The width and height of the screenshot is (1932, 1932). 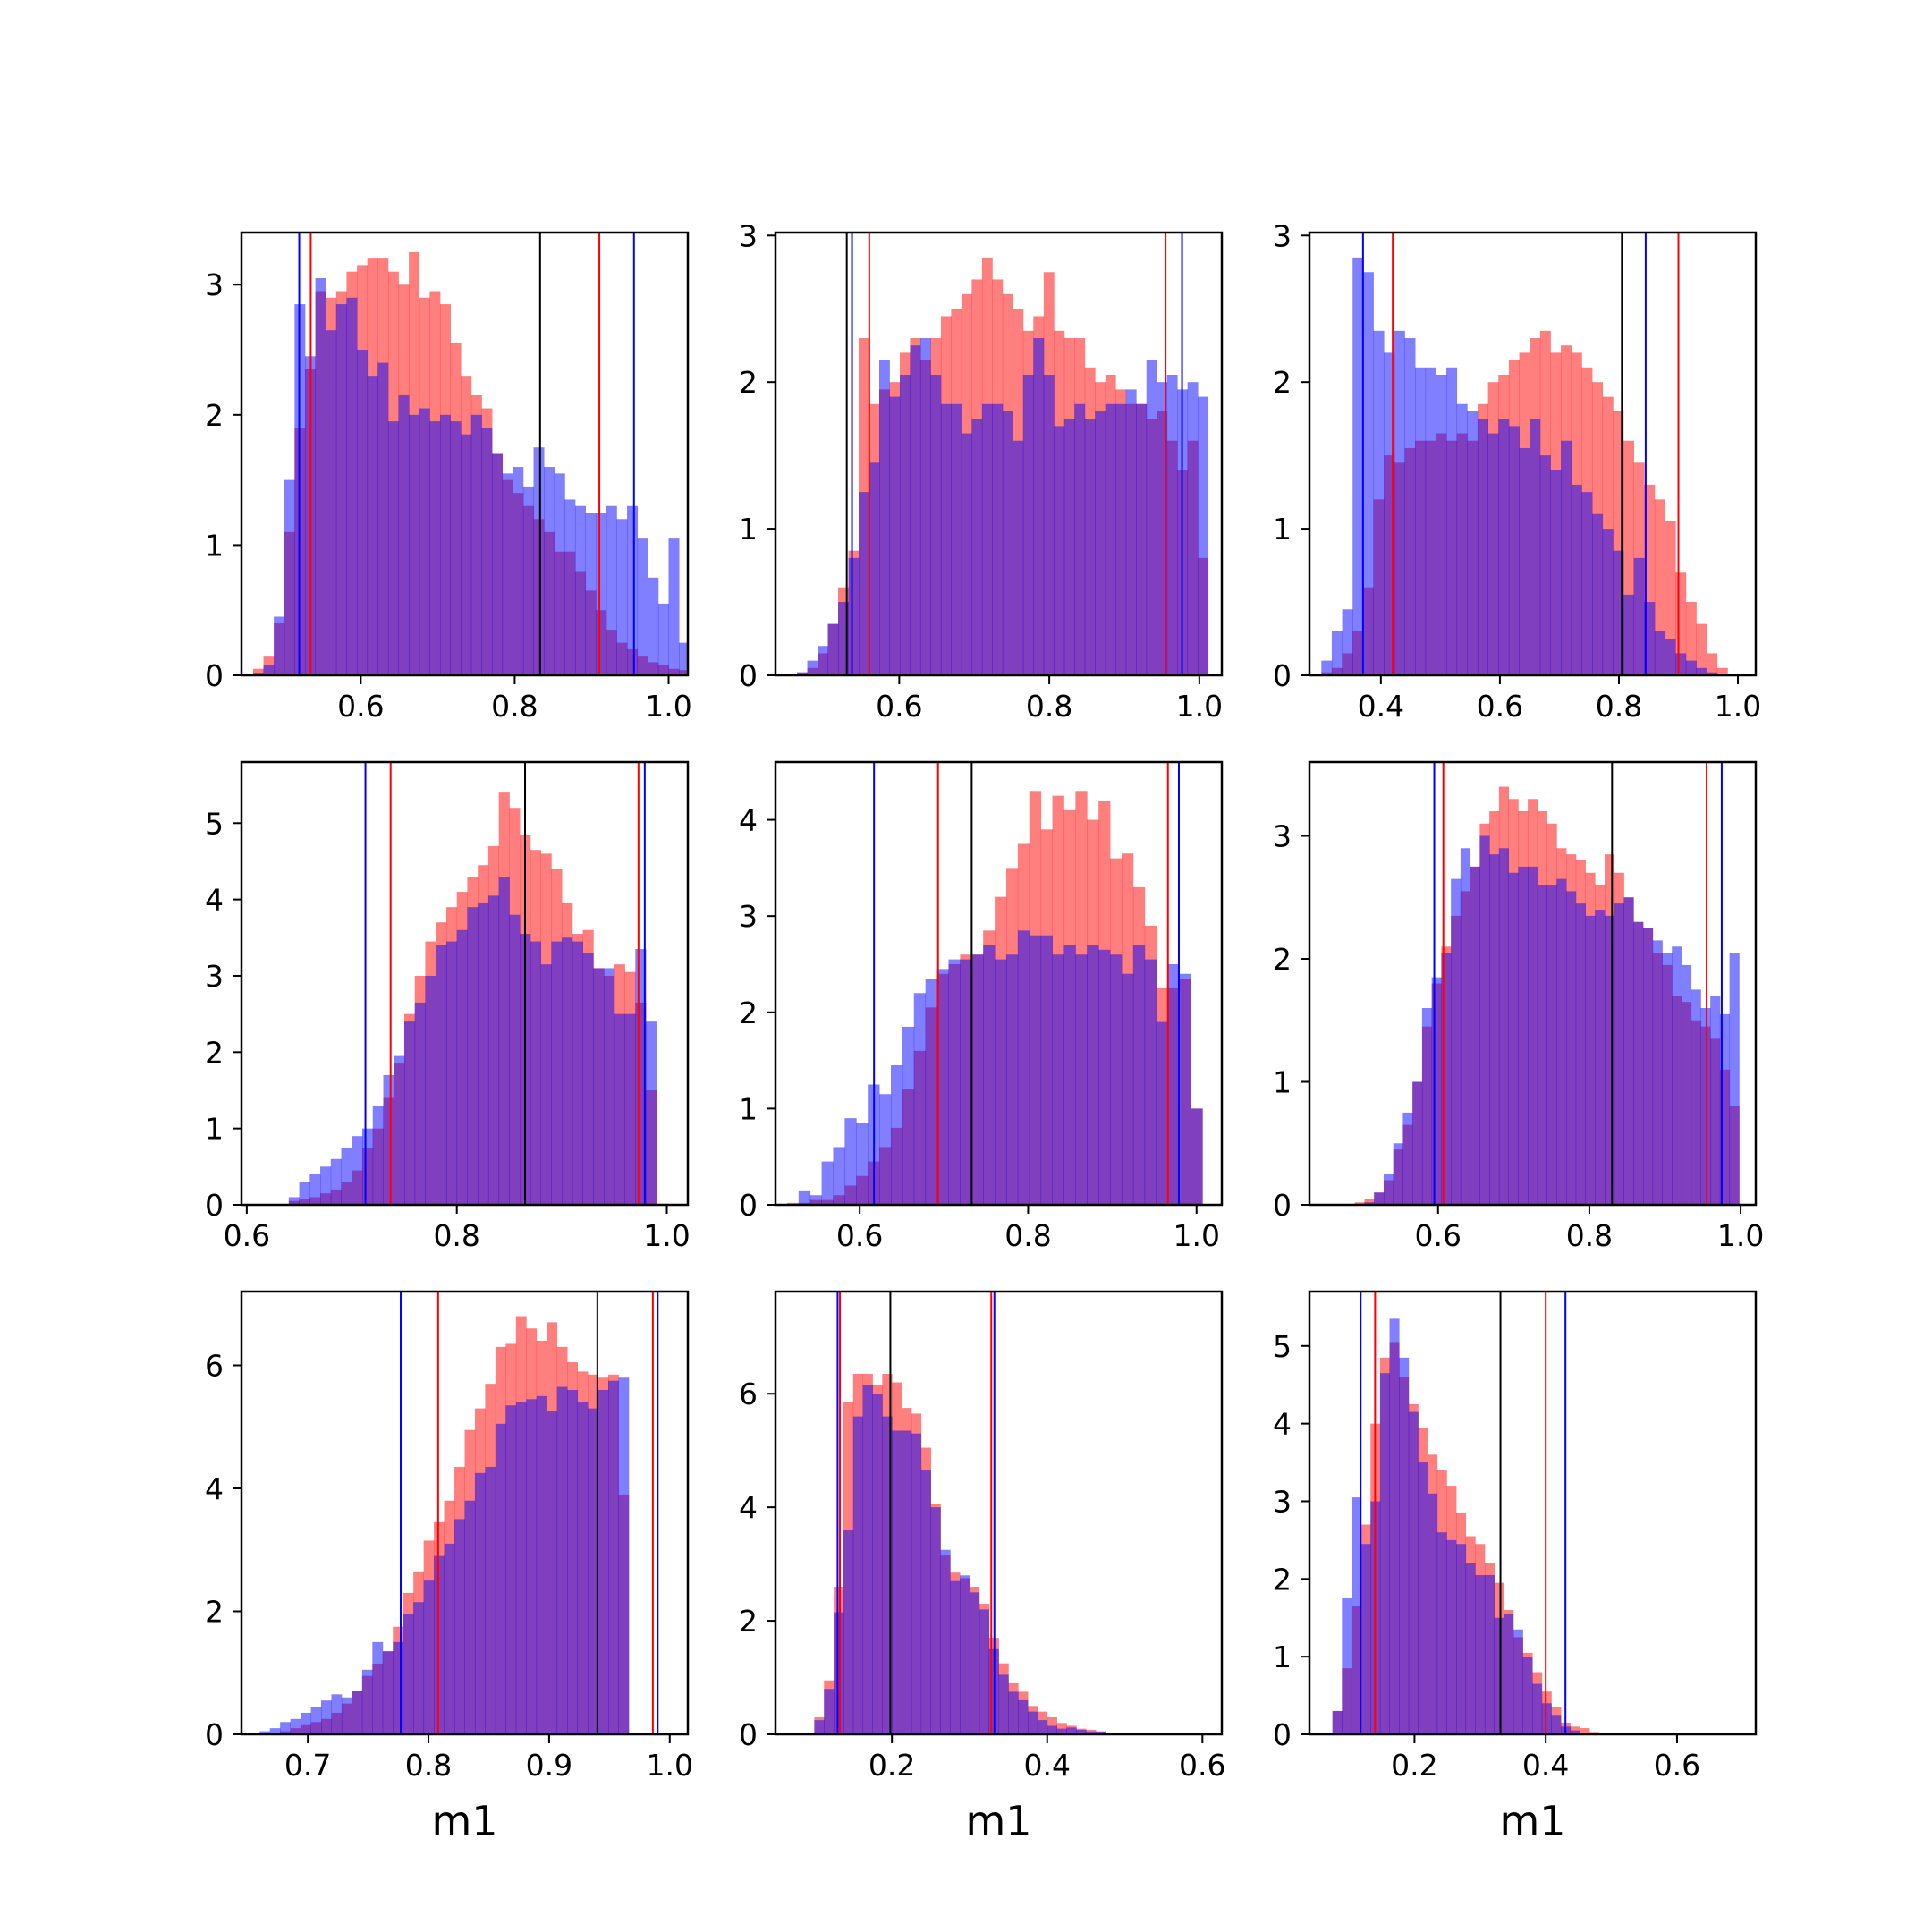 What do you see at coordinates (1518, 1006) in the screenshot?
I see `histogram-panel-6: 0.6 0.8 1.0 0 1 2 3` at bounding box center [1518, 1006].